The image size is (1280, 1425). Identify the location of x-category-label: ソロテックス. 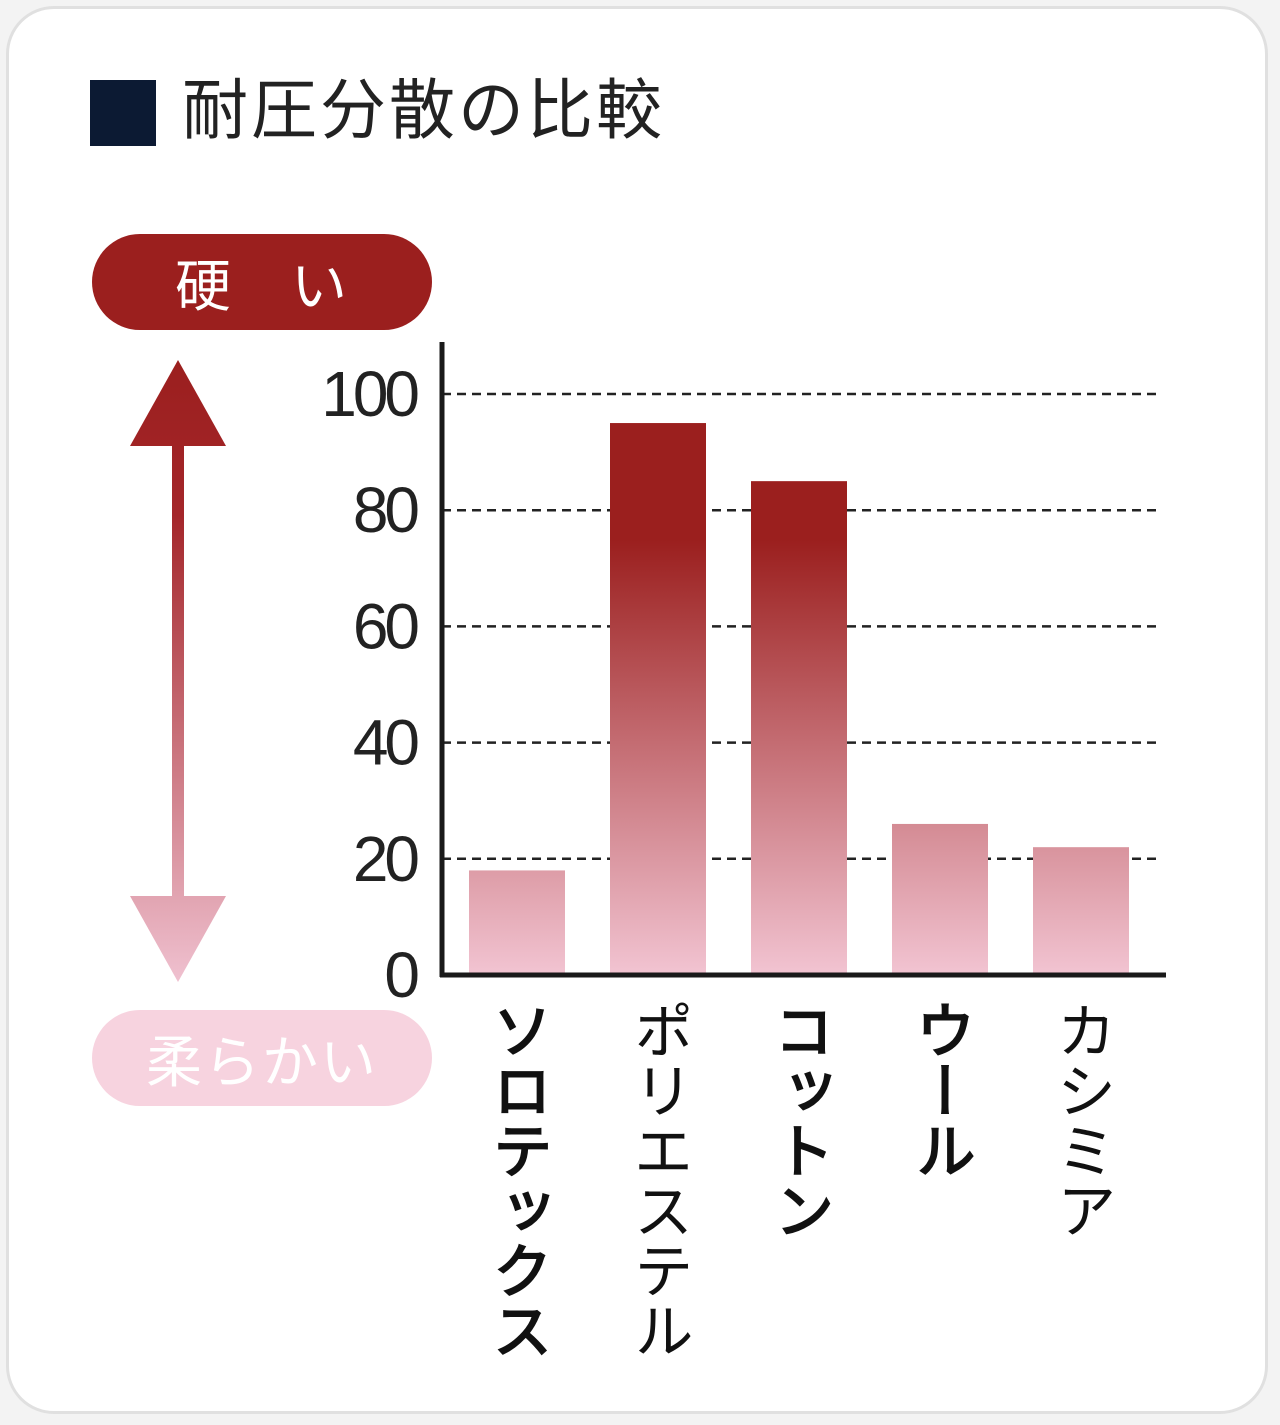
(517, 1180).